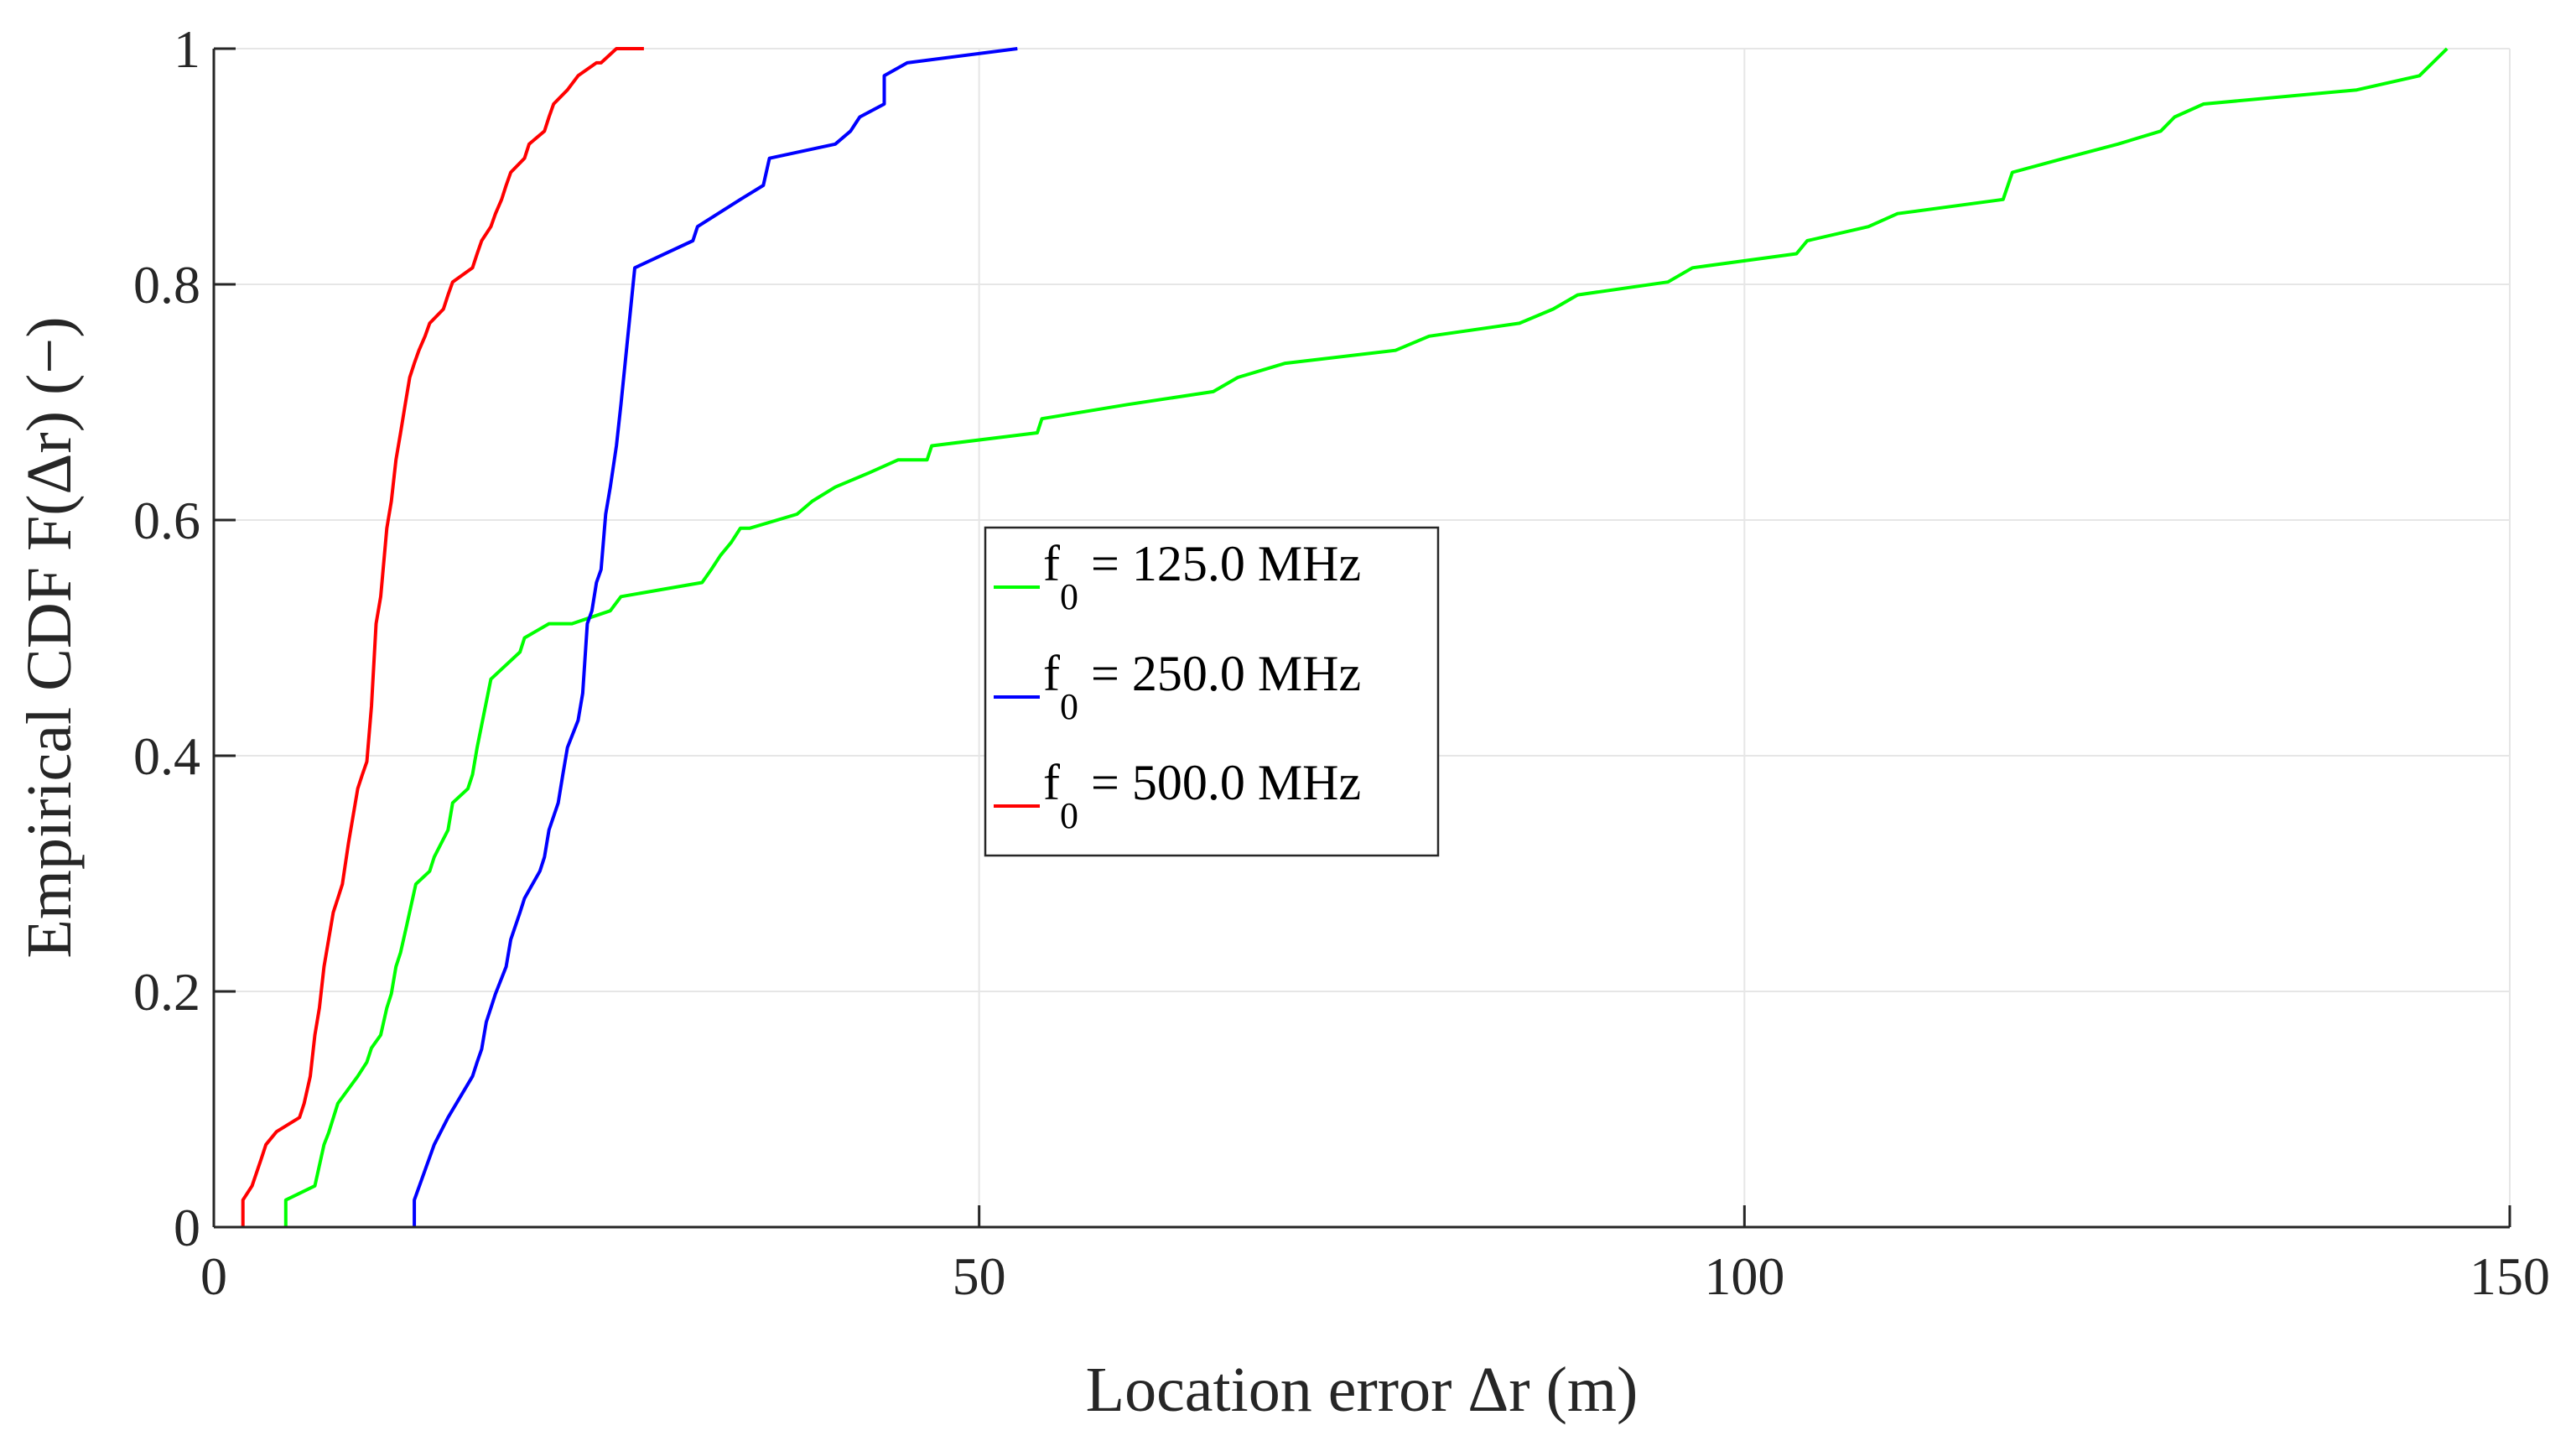 Image resolution: width=2576 pixels, height=1441 pixels. Describe the element at coordinates (213, 1276) in the screenshot. I see `x-tick-label: 0` at that location.